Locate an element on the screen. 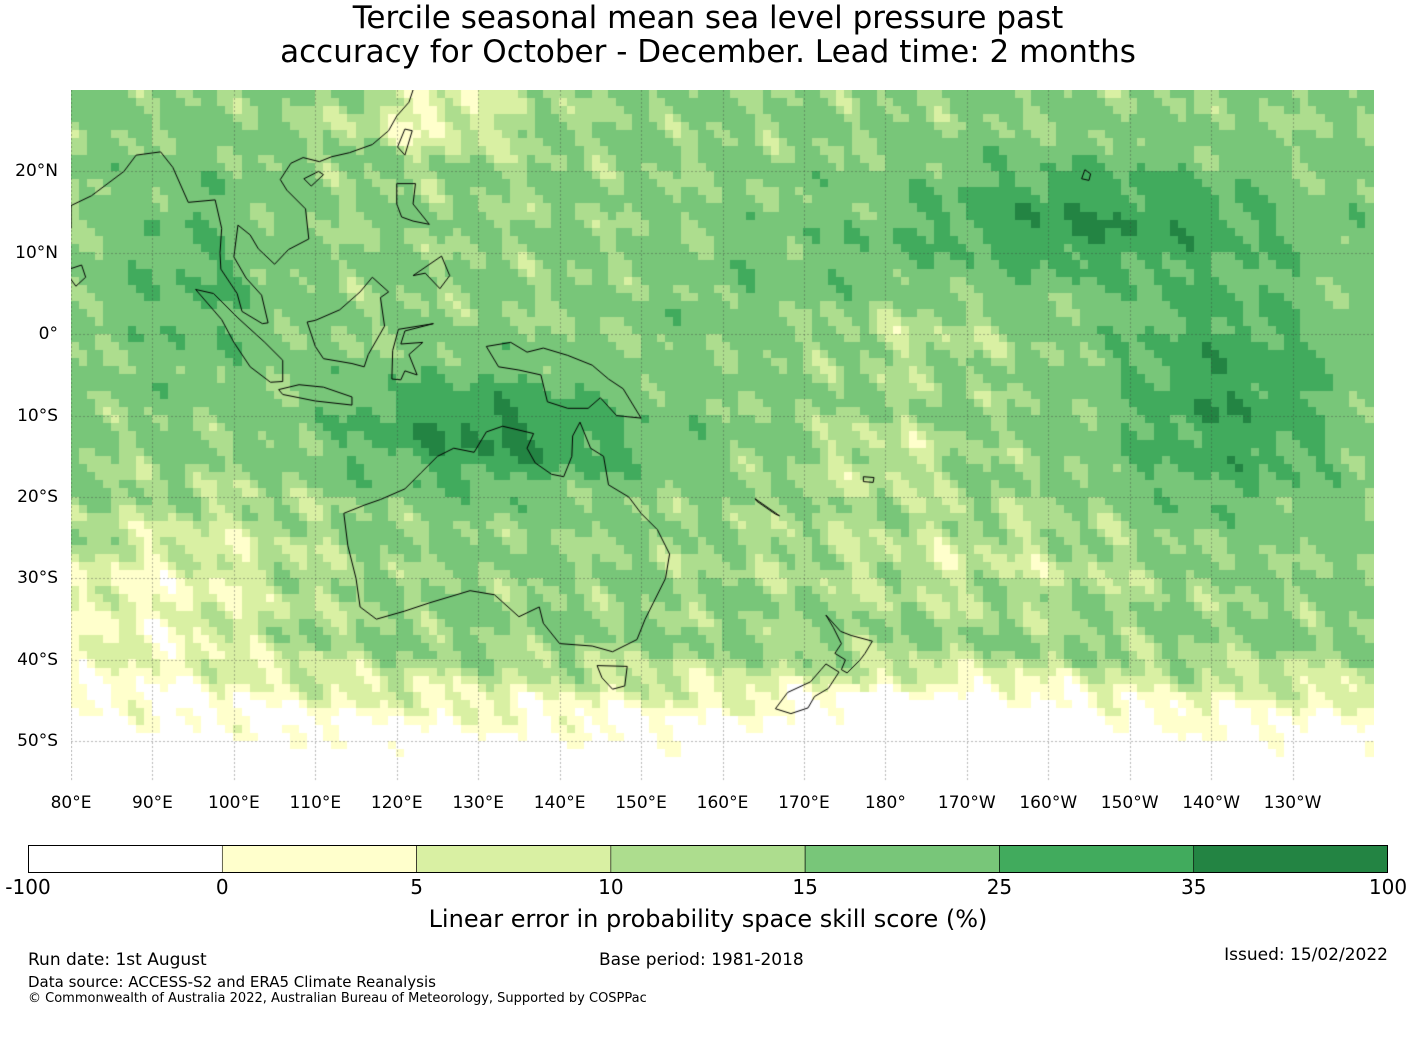 Image resolution: width=1416 pixels, height=1050 pixels. longitude-label: 120°E is located at coordinates (396, 803).